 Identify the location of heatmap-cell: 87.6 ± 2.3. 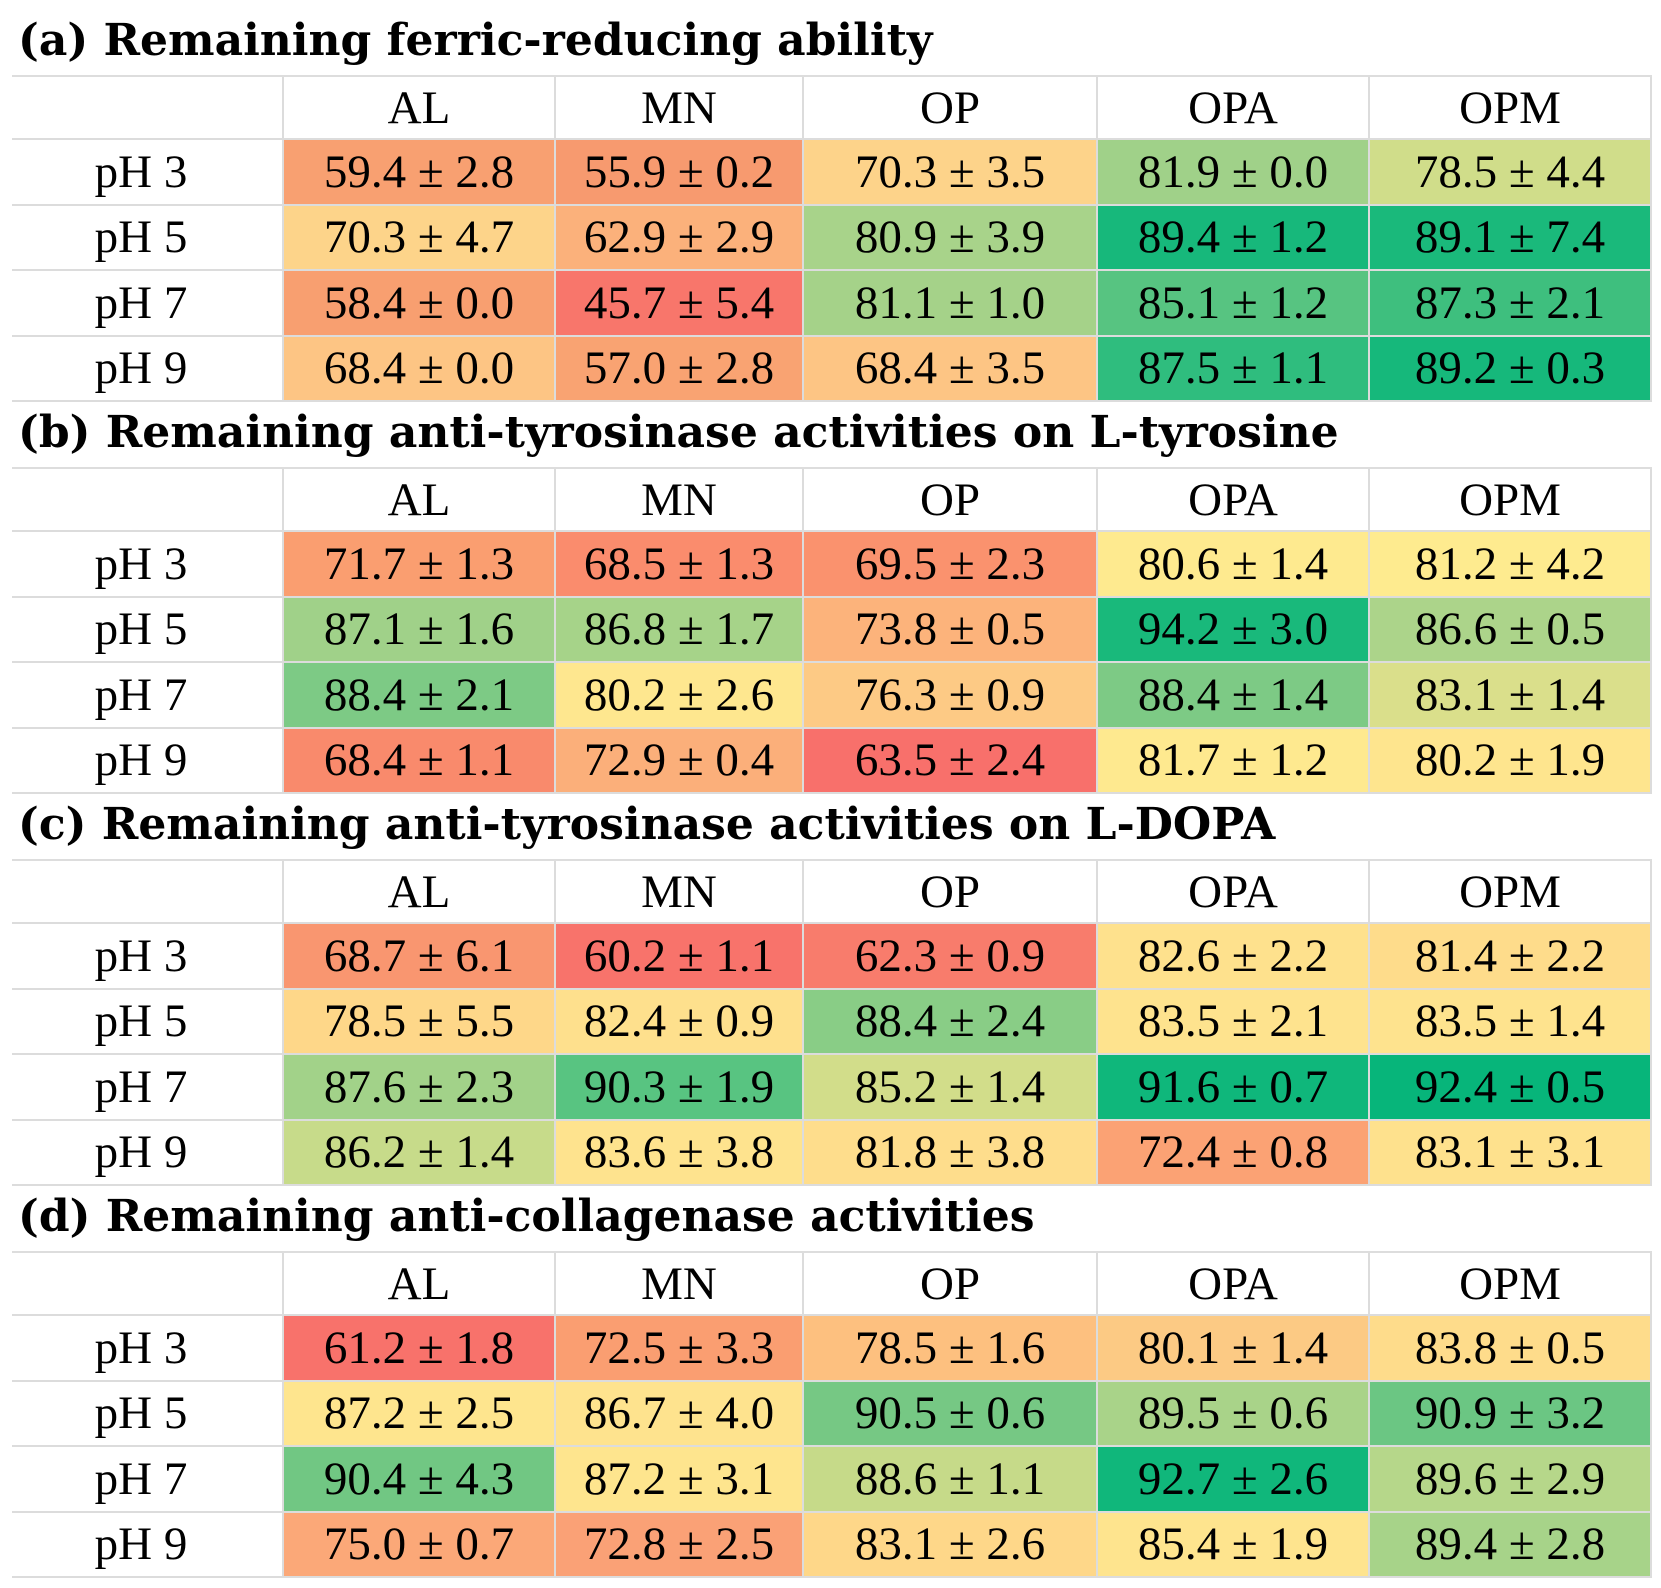
(420, 1088).